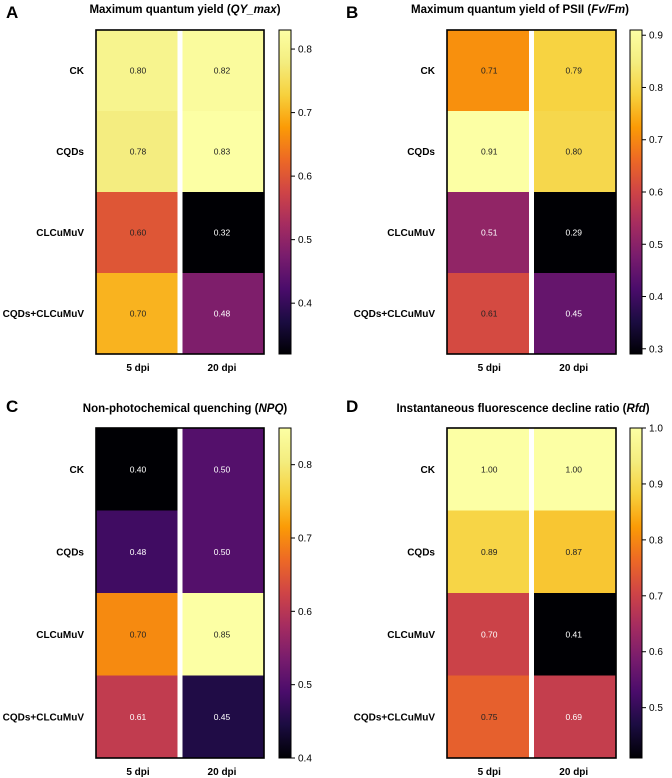 The height and width of the screenshot is (778, 672). Describe the element at coordinates (222, 717) in the screenshot. I see `cell-value-label: 0.45` at that location.